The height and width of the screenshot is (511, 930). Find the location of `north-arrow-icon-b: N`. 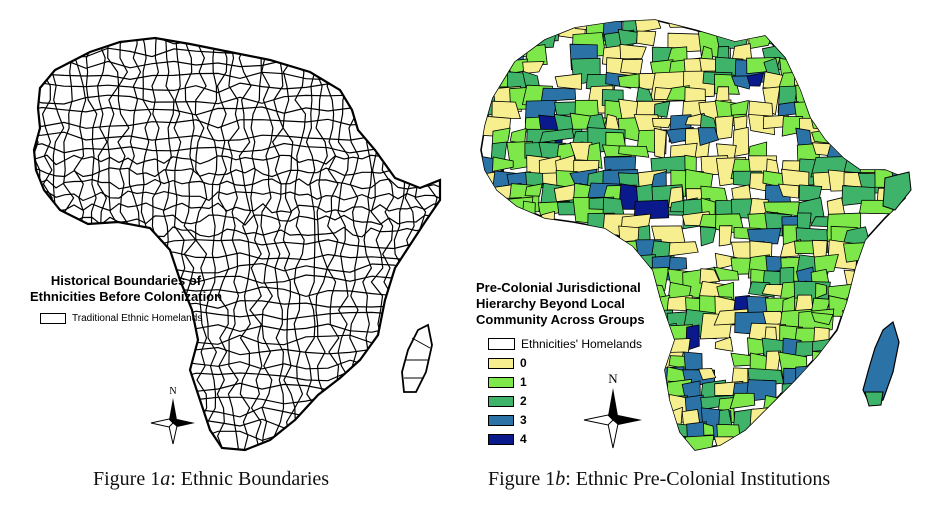

north-arrow-icon-b: N is located at coordinates (612, 410).